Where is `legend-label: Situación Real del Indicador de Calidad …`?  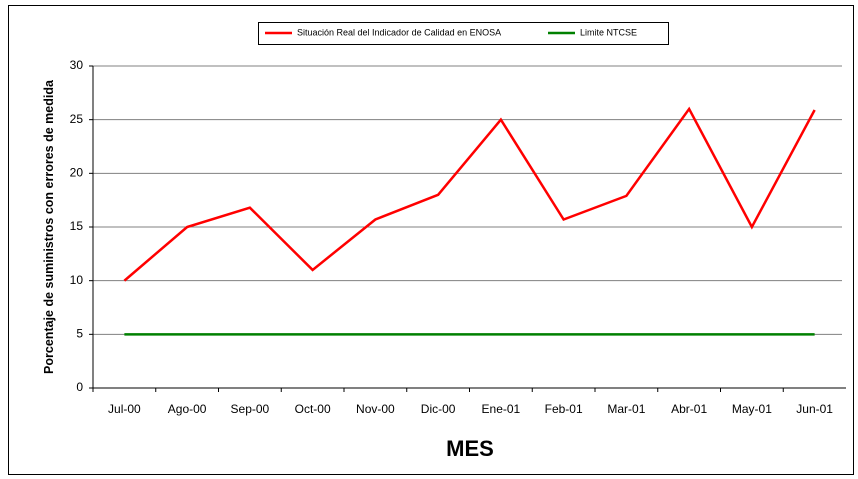 legend-label: Situación Real del Indicador de Calidad … is located at coordinates (399, 32).